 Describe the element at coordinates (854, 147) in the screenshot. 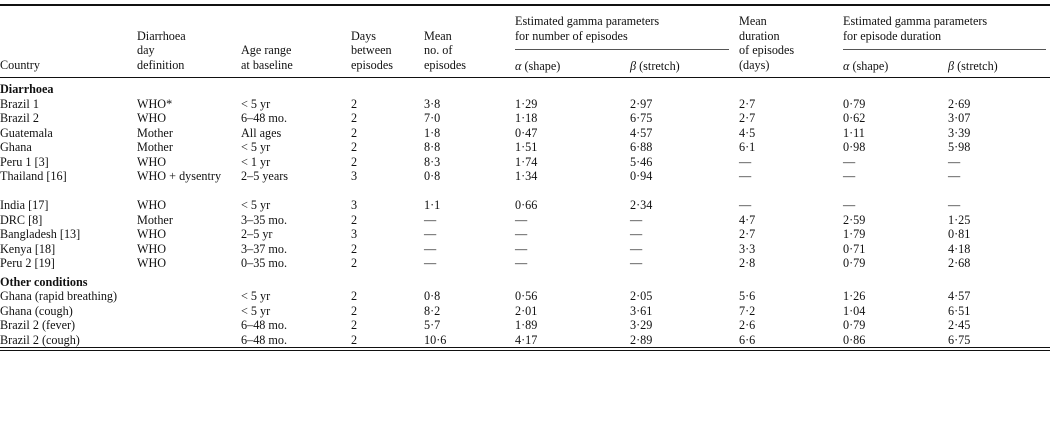

I see `cell-alpha-duration: 0·98` at that location.